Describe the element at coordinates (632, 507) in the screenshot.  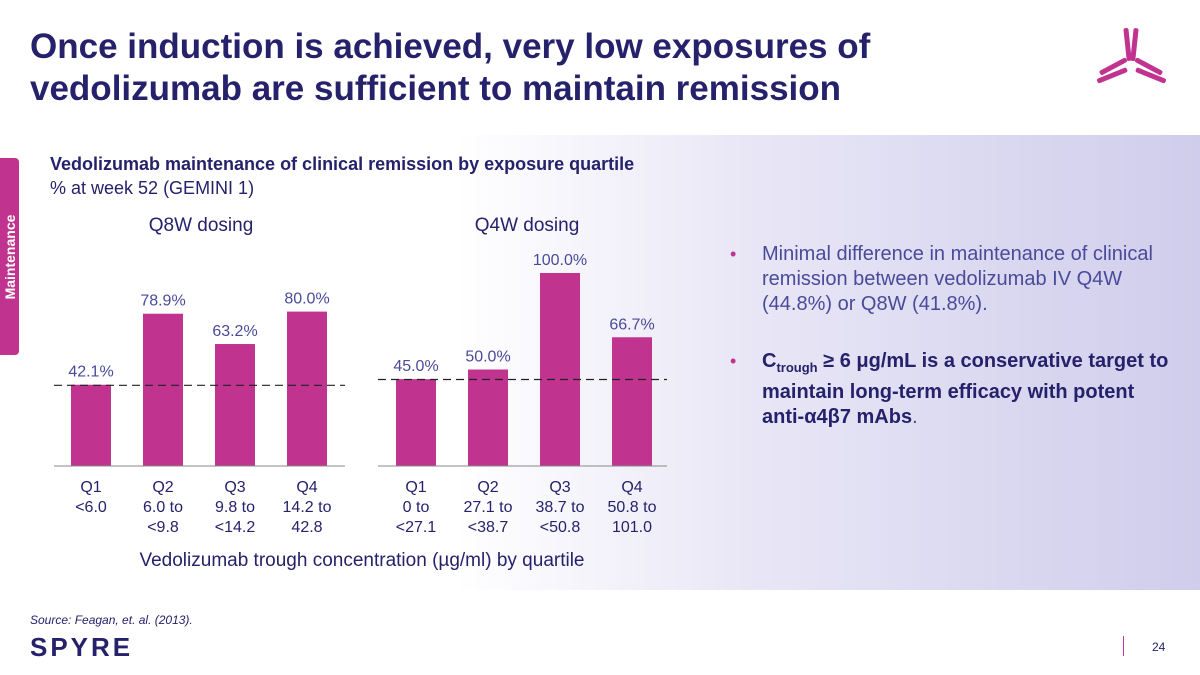
I see `tick-label: 50.8 to` at that location.